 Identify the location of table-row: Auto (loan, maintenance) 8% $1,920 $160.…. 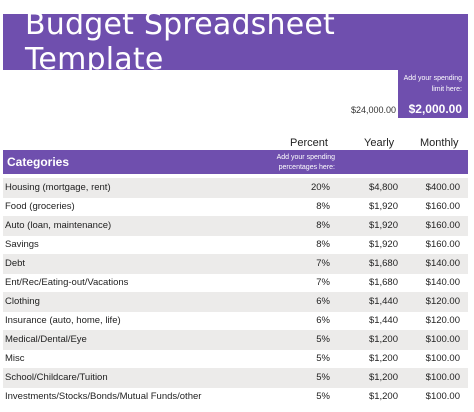
(235, 226).